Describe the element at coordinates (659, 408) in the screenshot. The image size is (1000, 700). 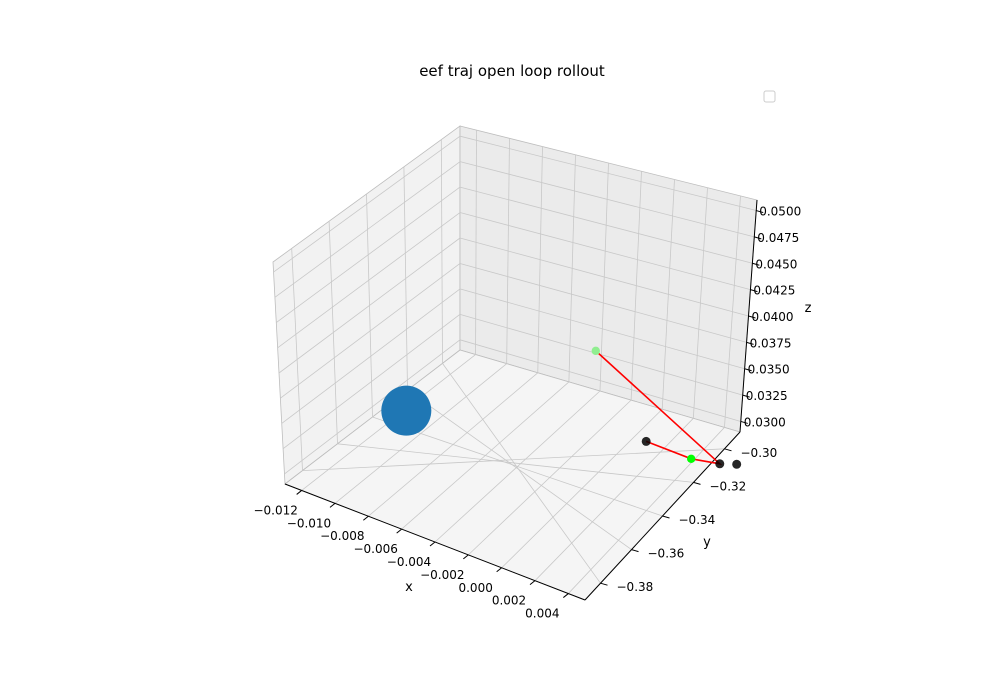
I see `trajectory-line` at that location.